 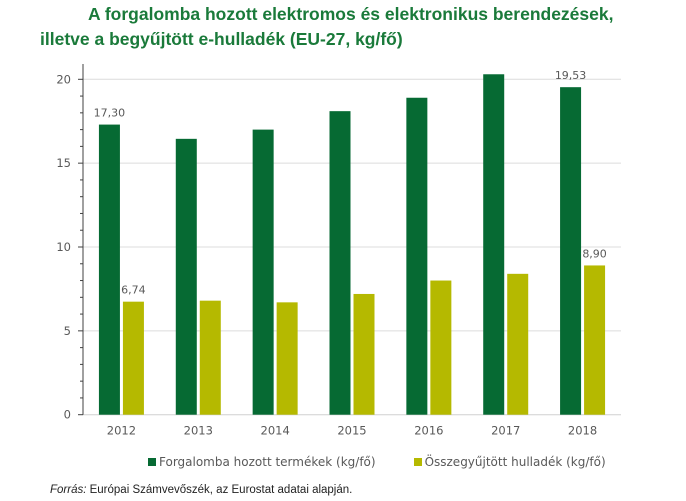 What do you see at coordinates (67, 331) in the screenshot?
I see `y-tick-label: 5` at bounding box center [67, 331].